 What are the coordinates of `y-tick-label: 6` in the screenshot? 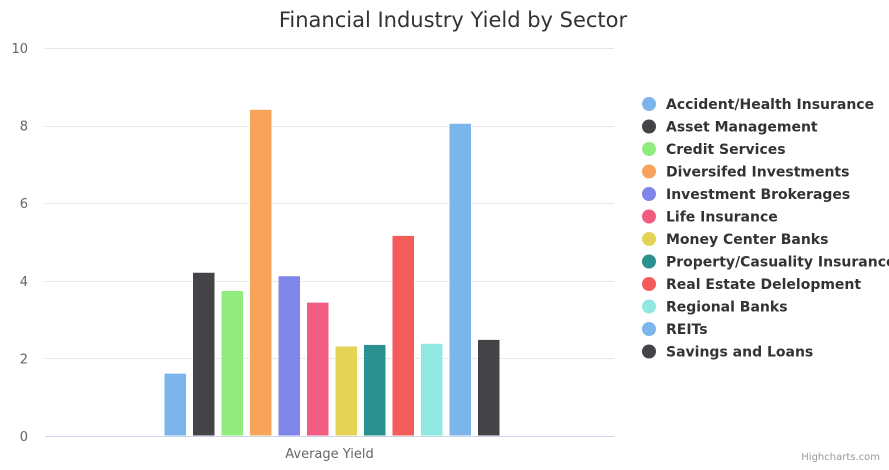 It's located at (24, 204).